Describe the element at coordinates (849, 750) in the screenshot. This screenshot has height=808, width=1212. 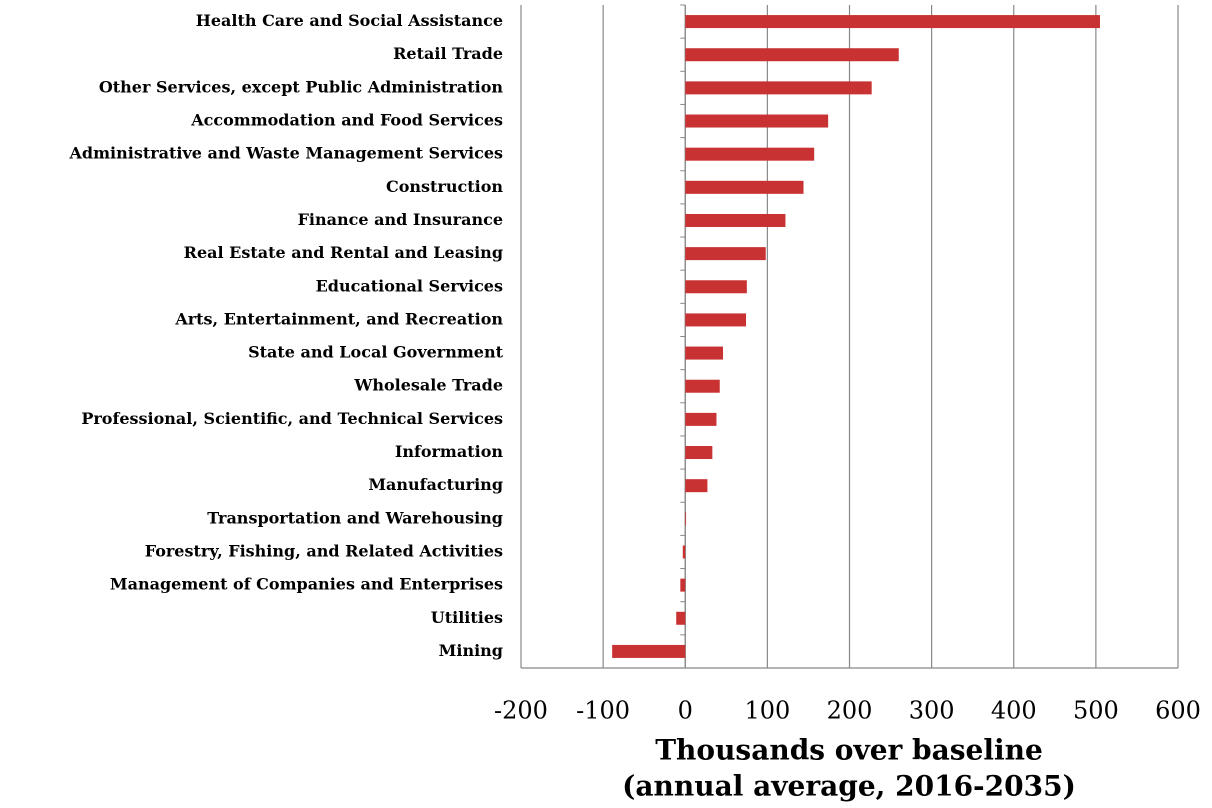
I see `x-axis-title: Thousands over baseline` at that location.